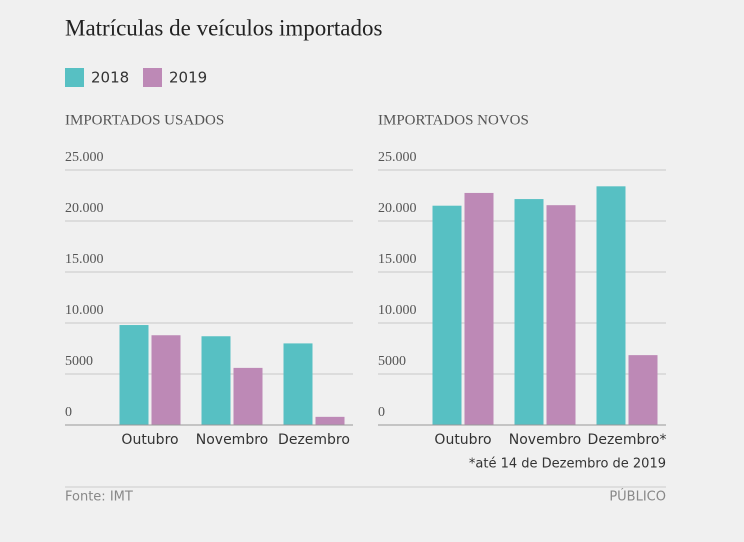 Image resolution: width=744 pixels, height=542 pixels. What do you see at coordinates (567, 464) in the screenshot?
I see `footnote: *até 14 de Dezembro de 2019` at bounding box center [567, 464].